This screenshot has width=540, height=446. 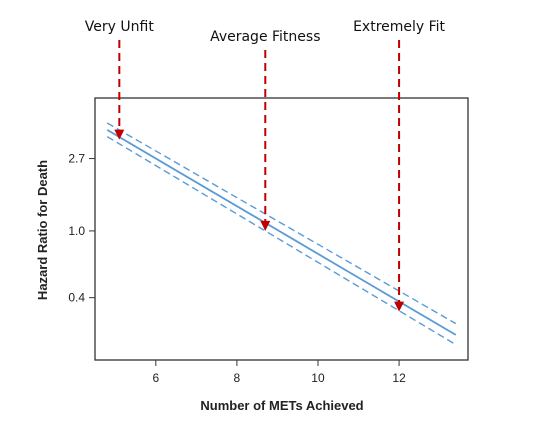 I want to click on x-axis-label: Number of METs Achieved, so click(x=281, y=405).